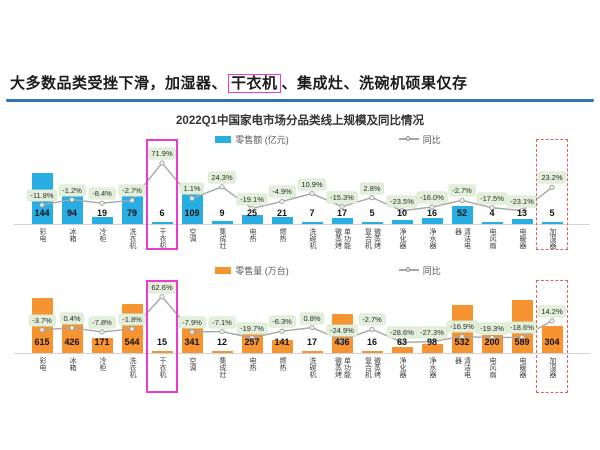  Describe the element at coordinates (302, 353) in the screenshot. I see `x-axis-line` at that location.